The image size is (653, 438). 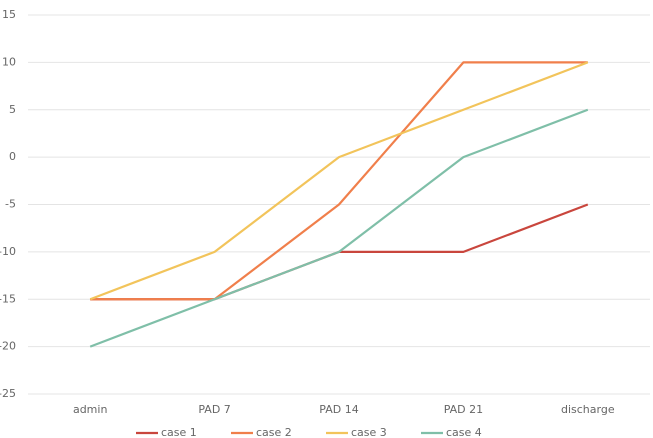 I want to click on y-tick-label: -20, so click(x=8, y=346).